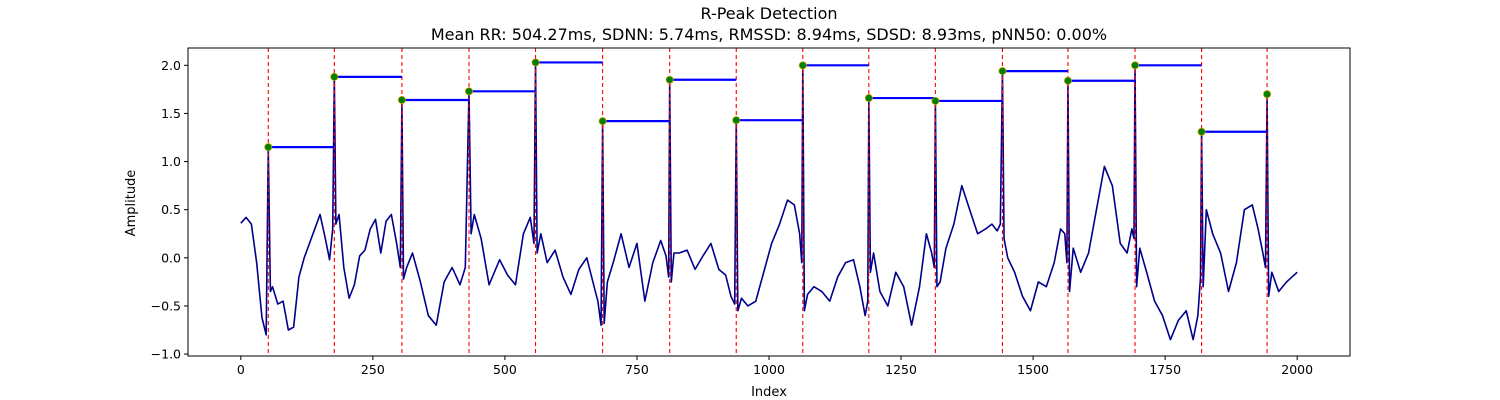 The width and height of the screenshot is (1500, 400). I want to click on x-tick-label: 500, so click(505, 369).